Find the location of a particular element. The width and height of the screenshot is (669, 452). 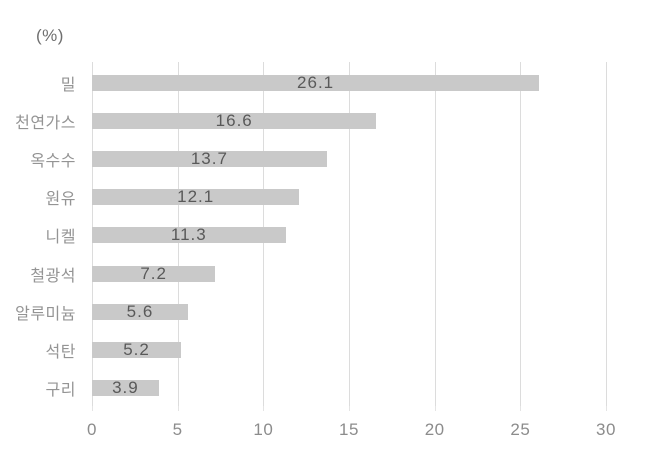

x-tick-label: 25 is located at coordinates (520, 429).